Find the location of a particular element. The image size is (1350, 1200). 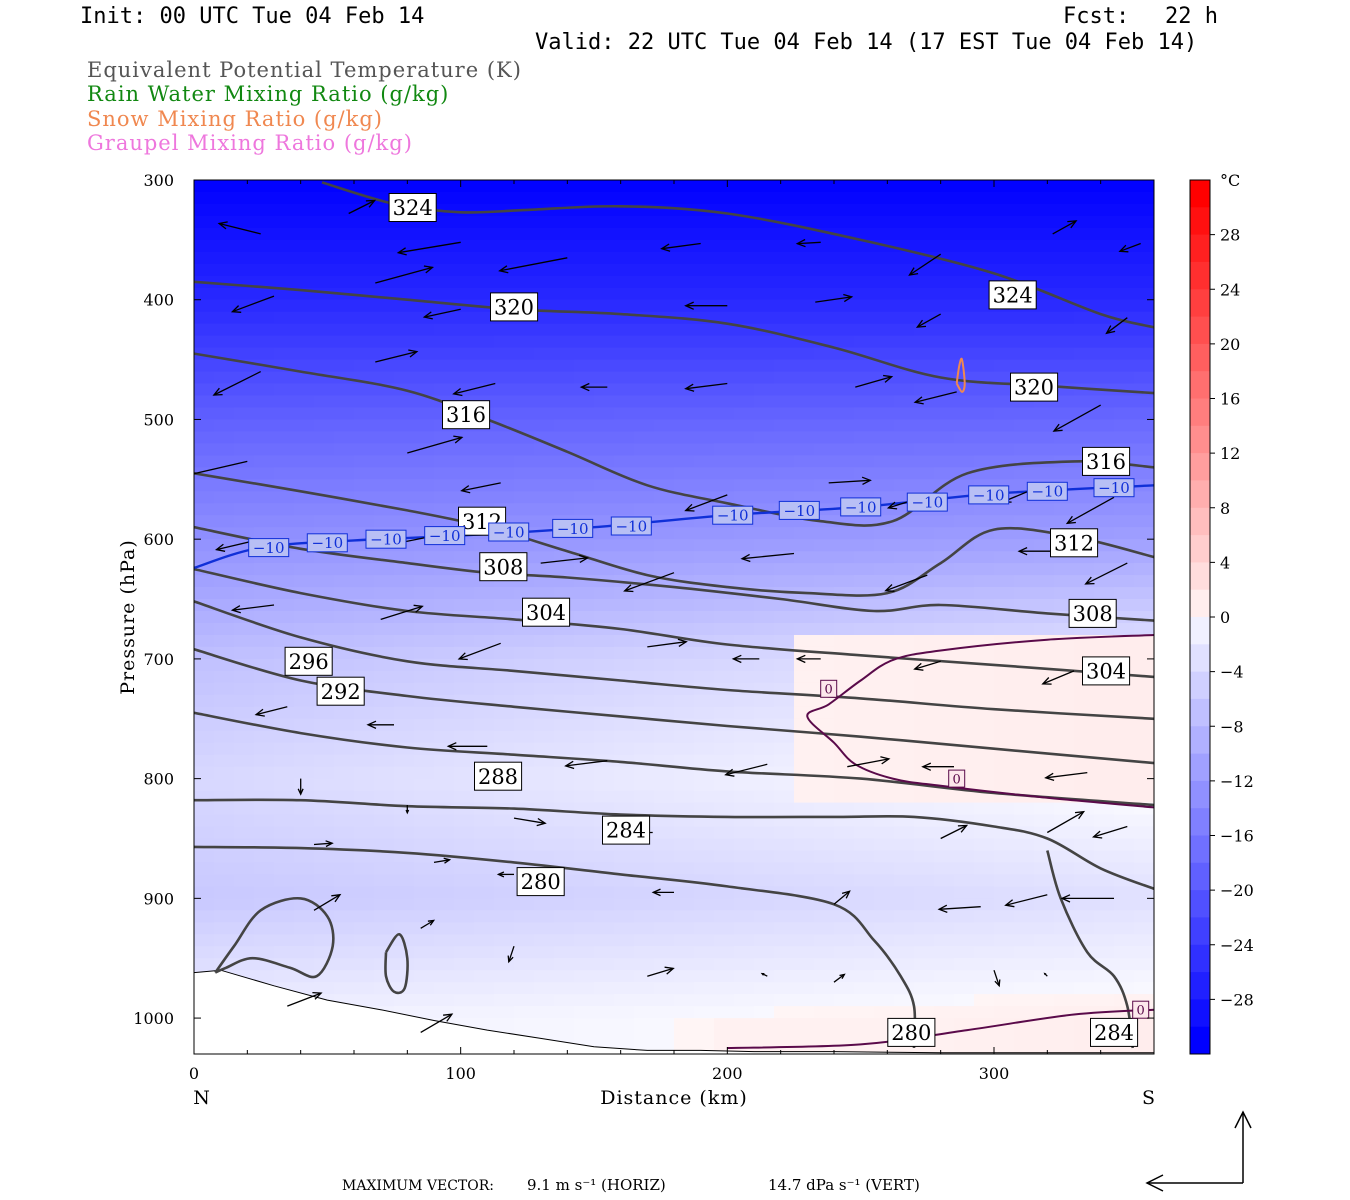

contour-label: 280 is located at coordinates (911, 1033).